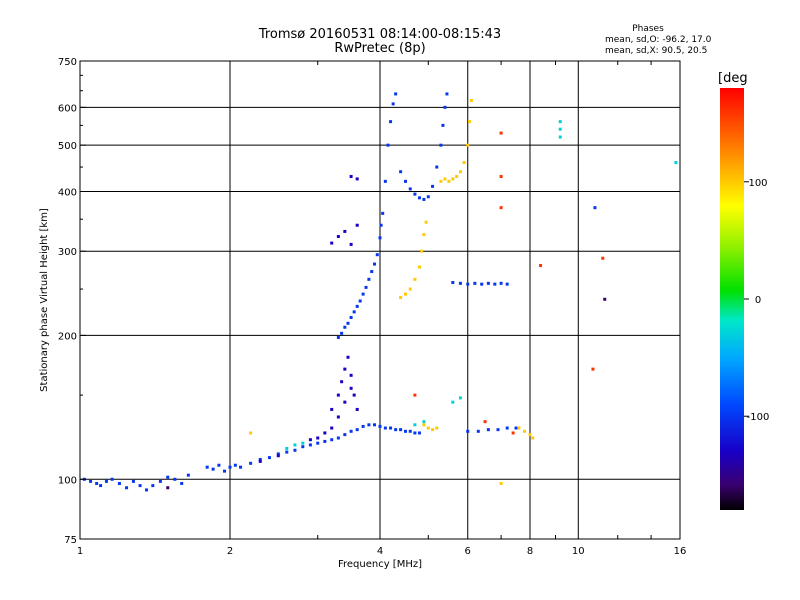 The image size is (800, 600). What do you see at coordinates (44, 300) in the screenshot?
I see `y-axis-label: Stationary phase Virtual Height [km]` at bounding box center [44, 300].